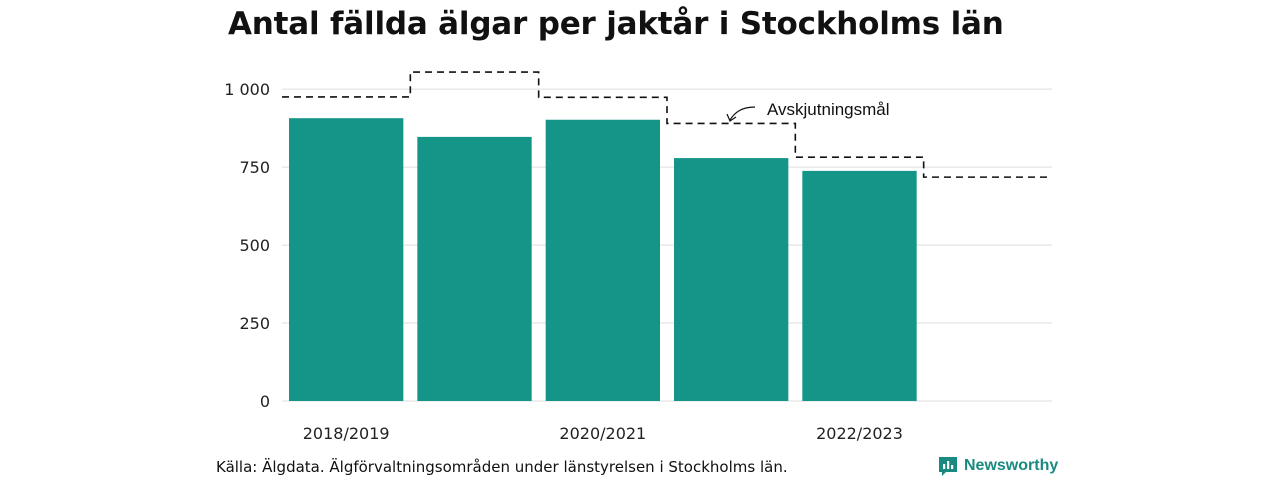  I want to click on annotation-label: Avskjutningsmål, so click(828, 109).